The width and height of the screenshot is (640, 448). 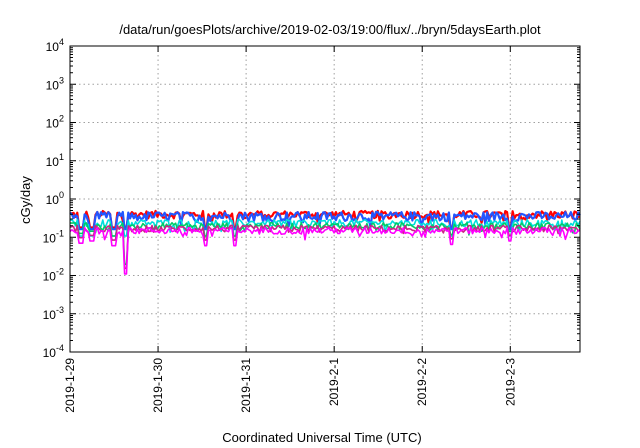 What do you see at coordinates (321, 437) in the screenshot?
I see `x-axis-label: Coordinated Universal Time (UTC)` at bounding box center [321, 437].